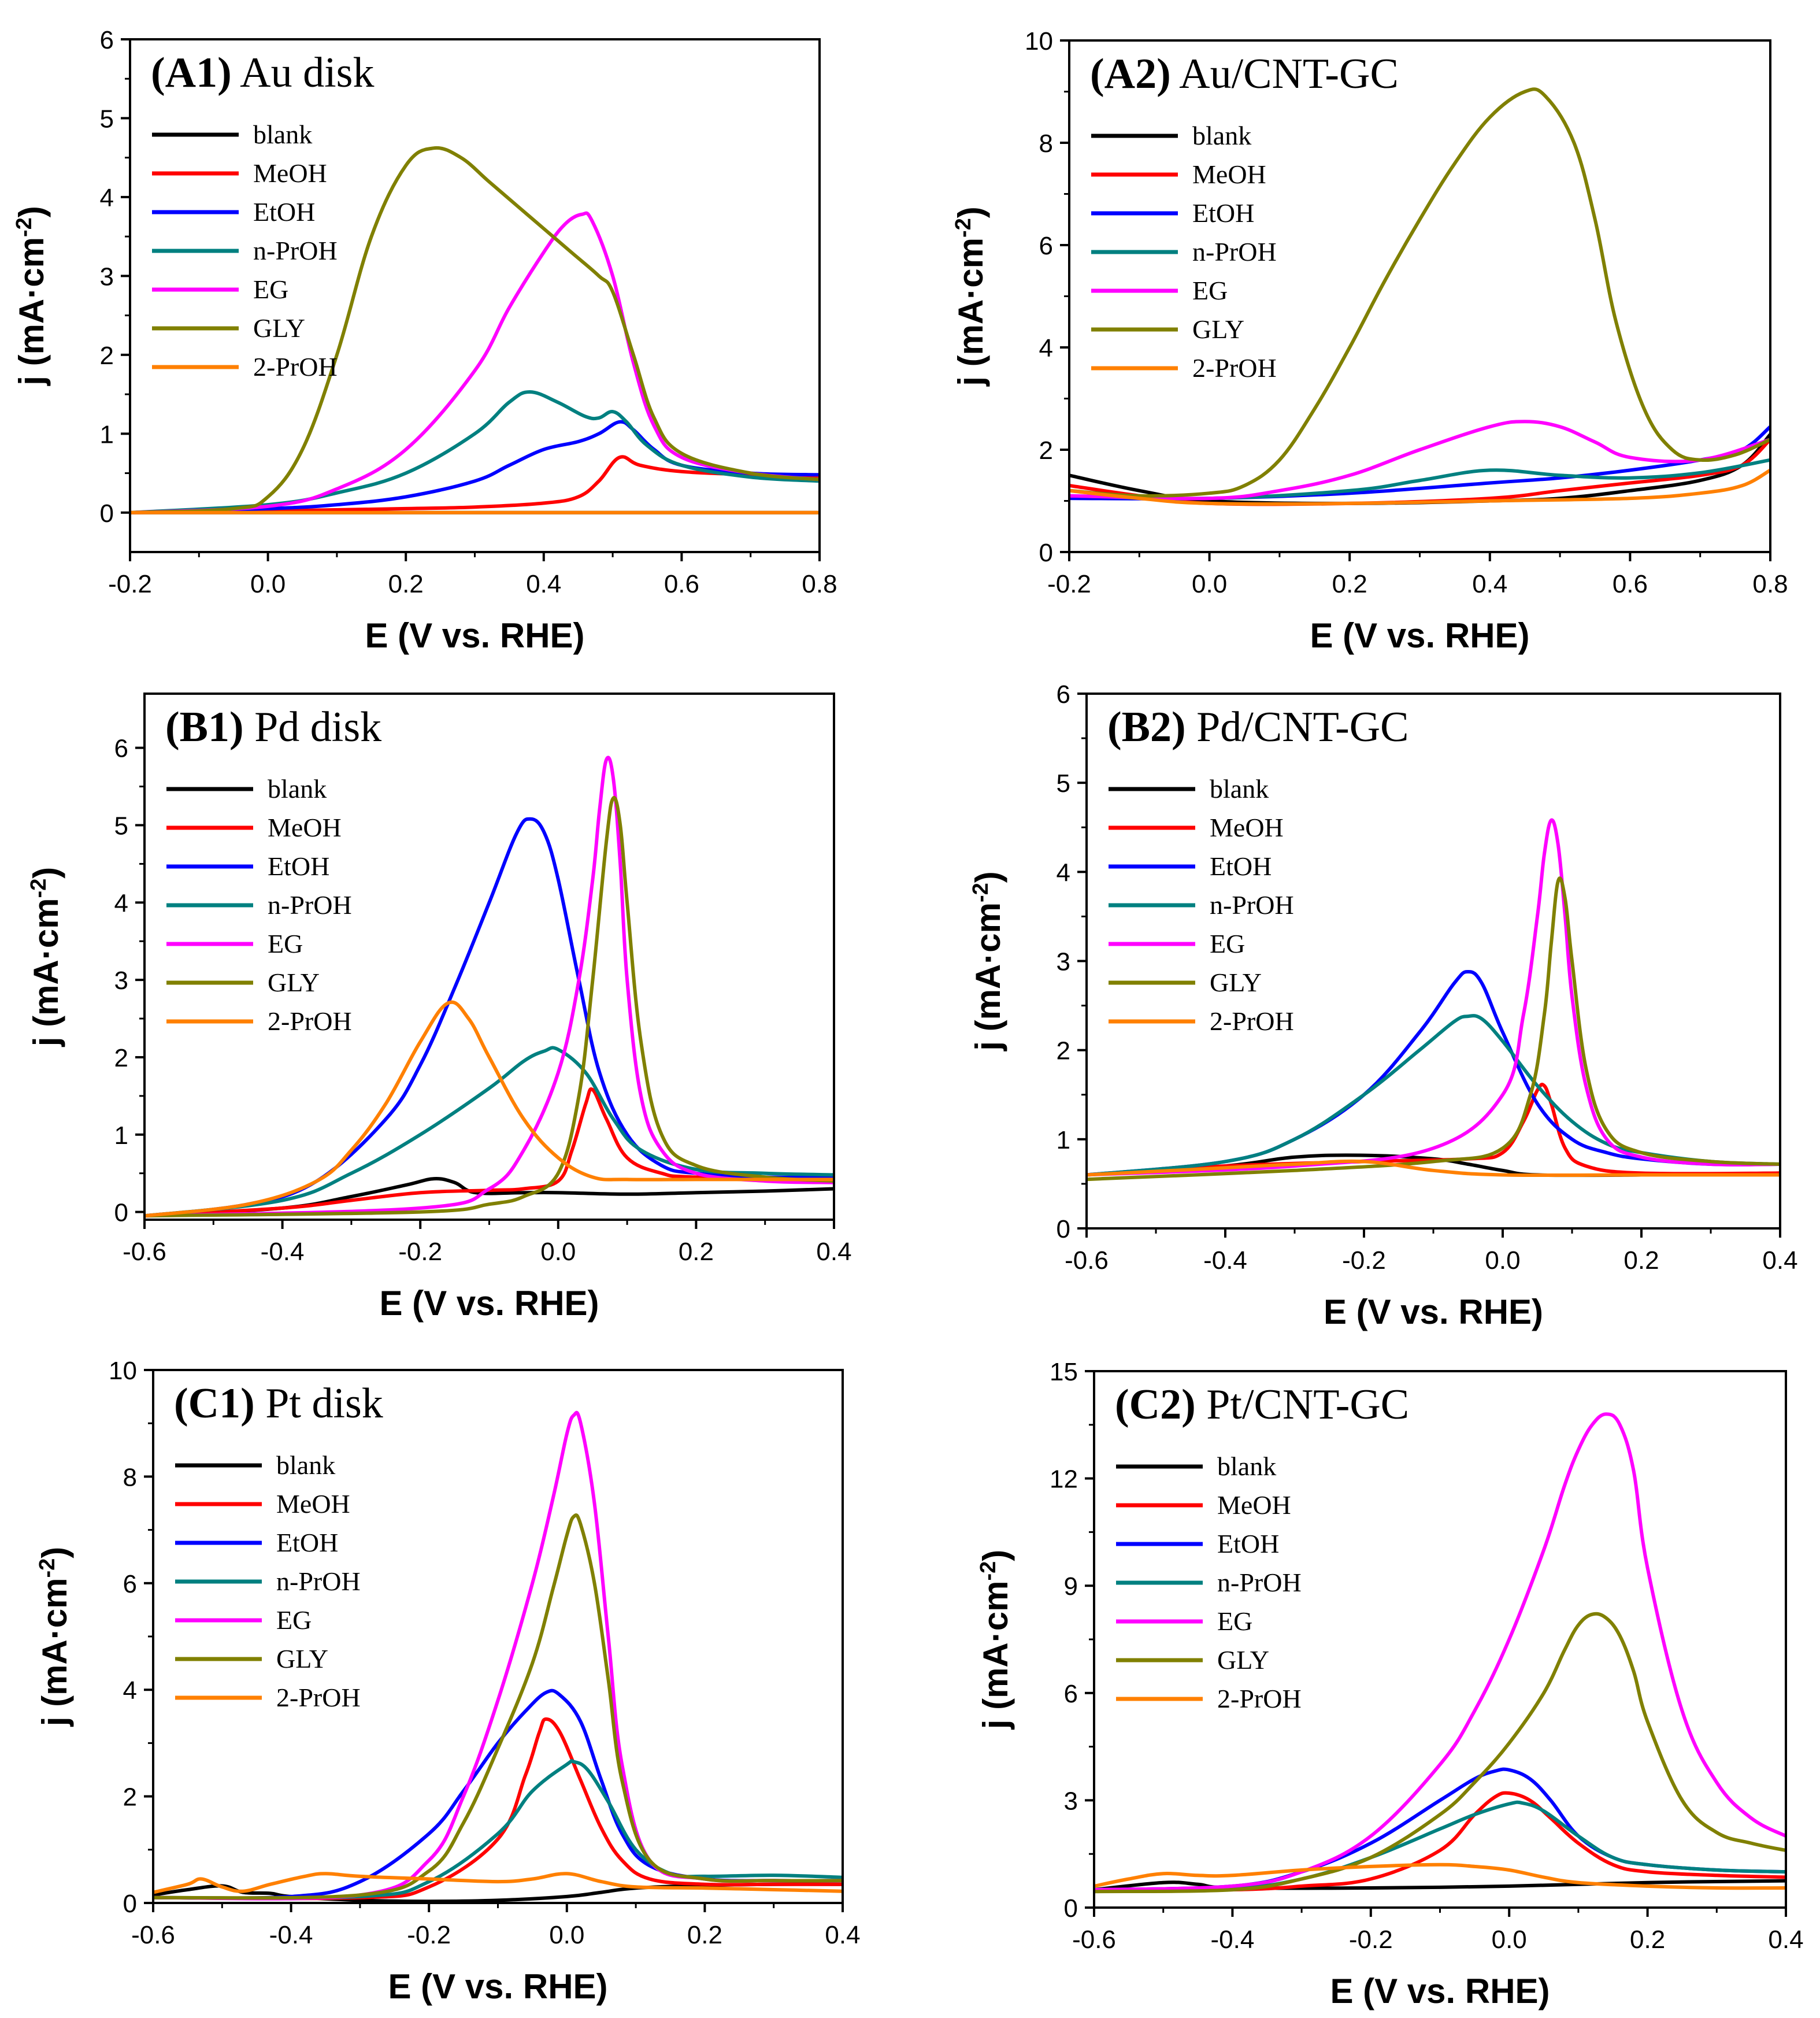 Image resolution: width=1820 pixels, height=2018 pixels. Describe the element at coordinates (1440, 1991) in the screenshot. I see `x-axis-label-c2: E (V vs. RHE)` at that location.